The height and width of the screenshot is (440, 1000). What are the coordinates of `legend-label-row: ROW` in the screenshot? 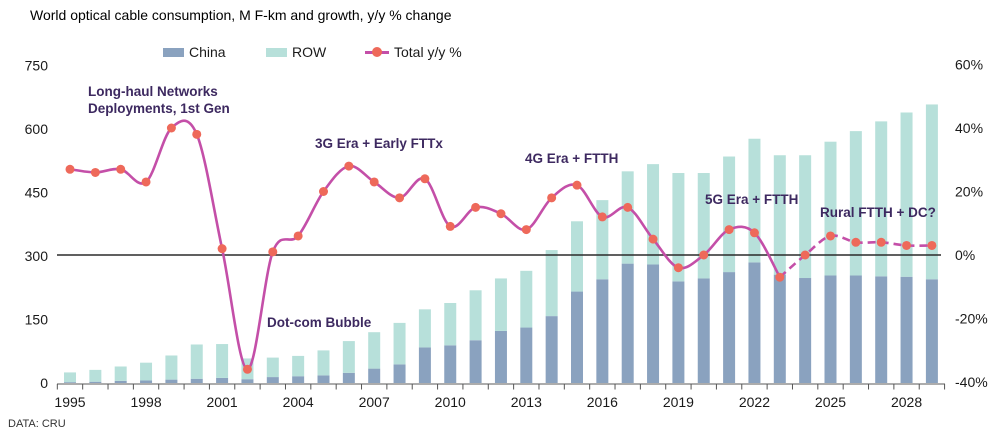 It's located at (309, 52).